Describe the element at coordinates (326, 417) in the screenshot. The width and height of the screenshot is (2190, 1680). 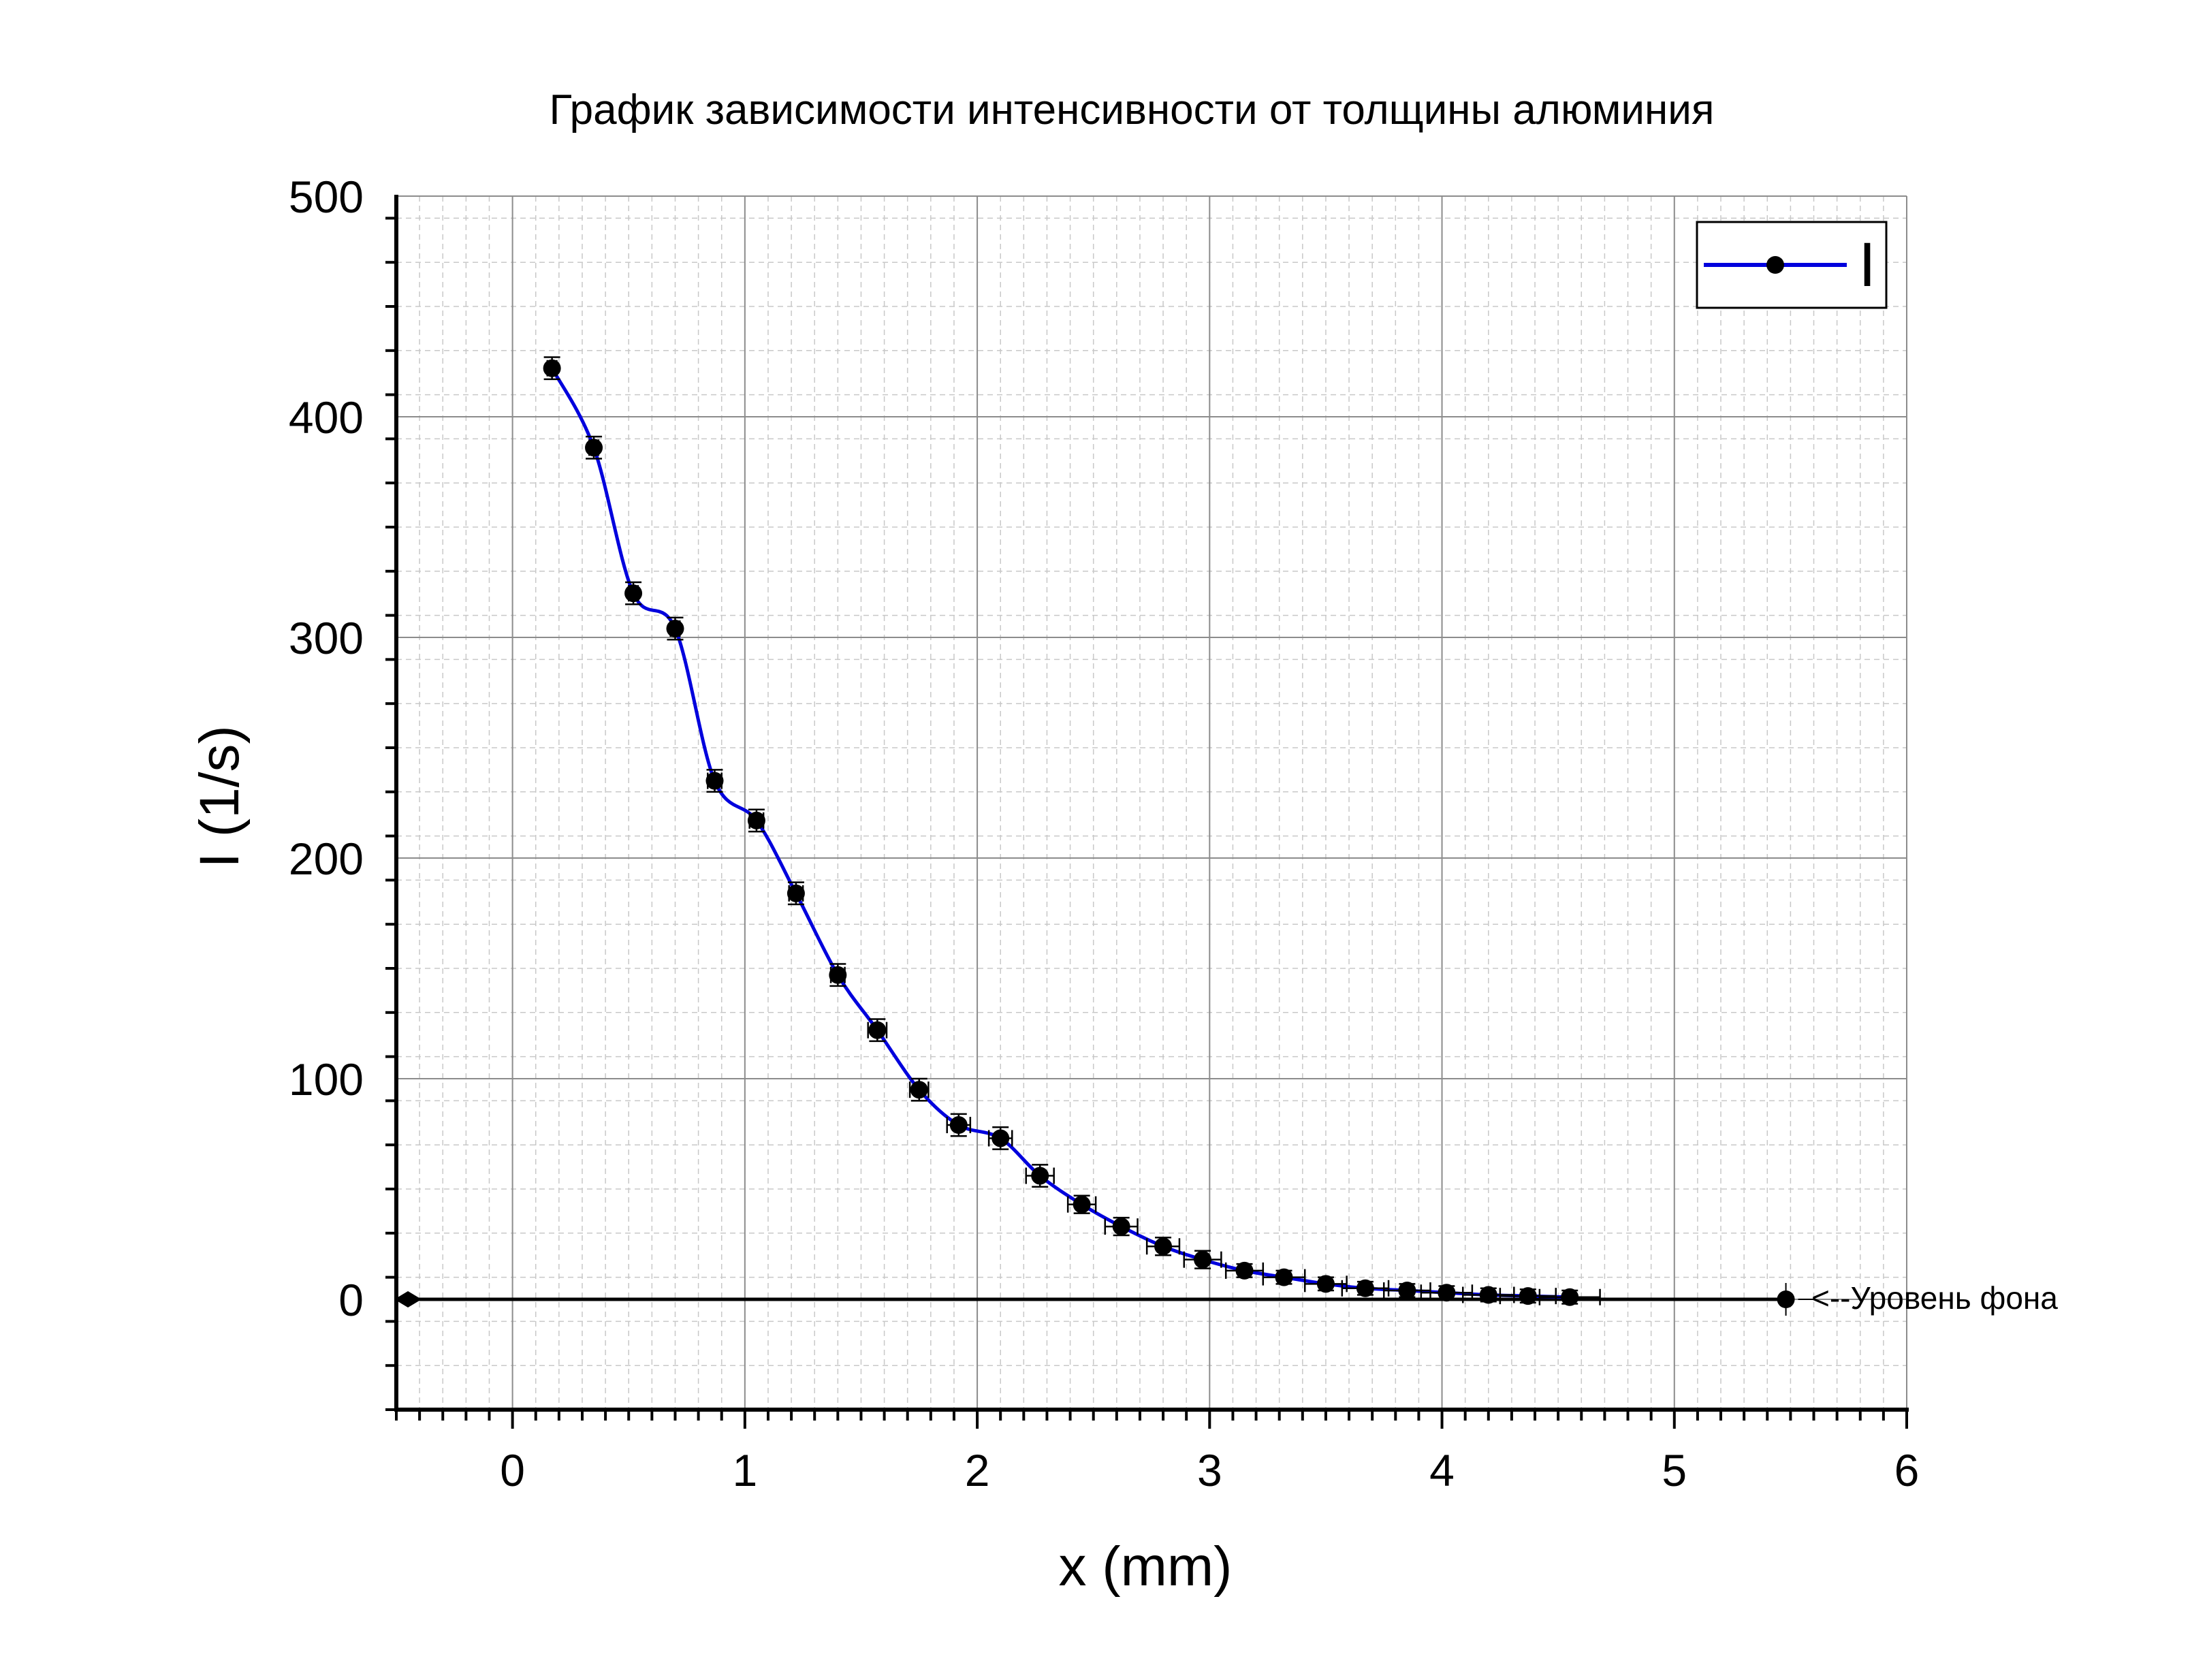
I see `y-tick-label: 400` at that location.